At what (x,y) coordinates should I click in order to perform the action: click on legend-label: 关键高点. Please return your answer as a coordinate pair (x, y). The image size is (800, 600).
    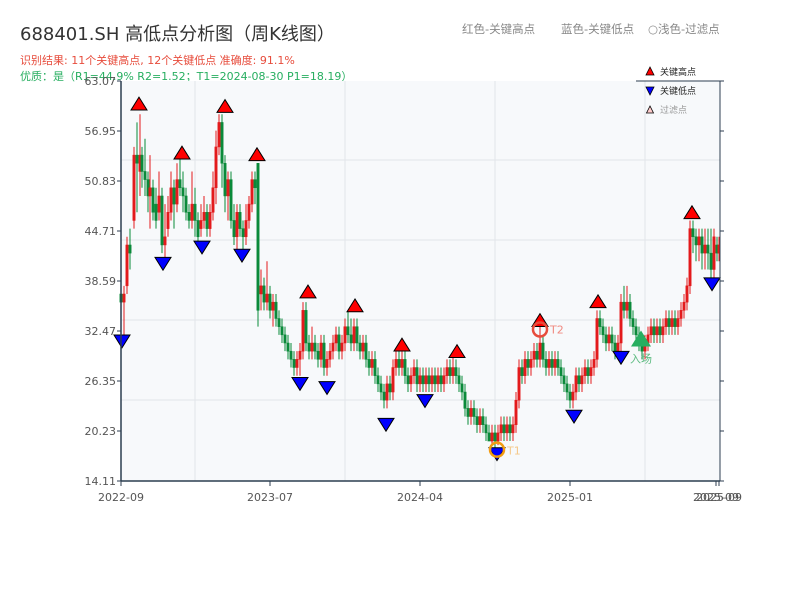
    Looking at the image, I should click on (678, 72).